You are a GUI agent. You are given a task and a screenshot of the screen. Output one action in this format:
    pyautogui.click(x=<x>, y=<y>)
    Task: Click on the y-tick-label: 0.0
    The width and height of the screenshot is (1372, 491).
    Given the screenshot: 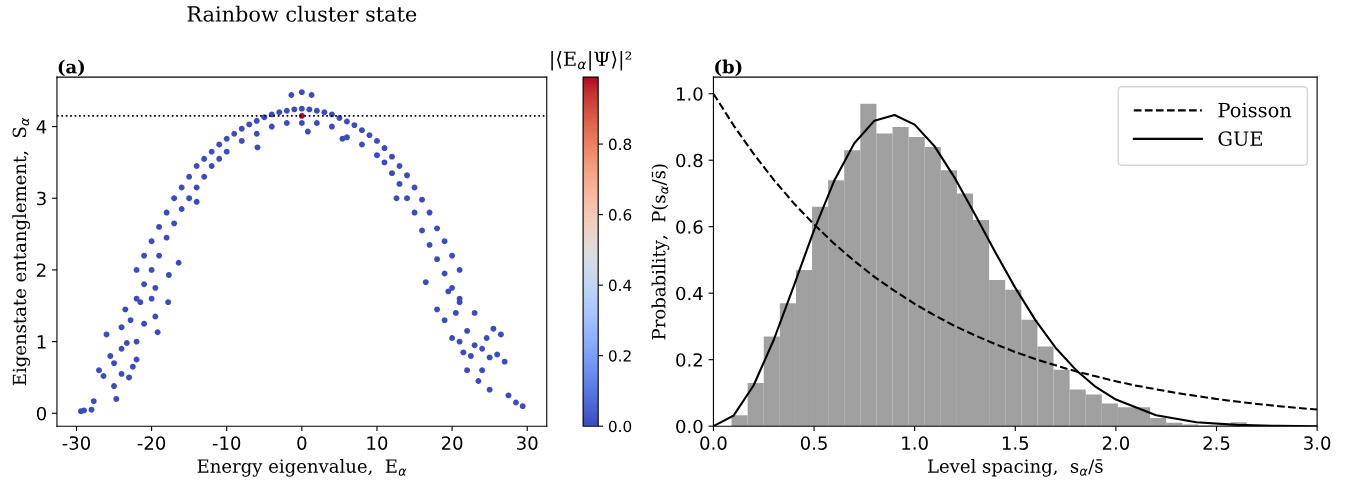 What is the action you would take?
    pyautogui.click(x=689, y=426)
    